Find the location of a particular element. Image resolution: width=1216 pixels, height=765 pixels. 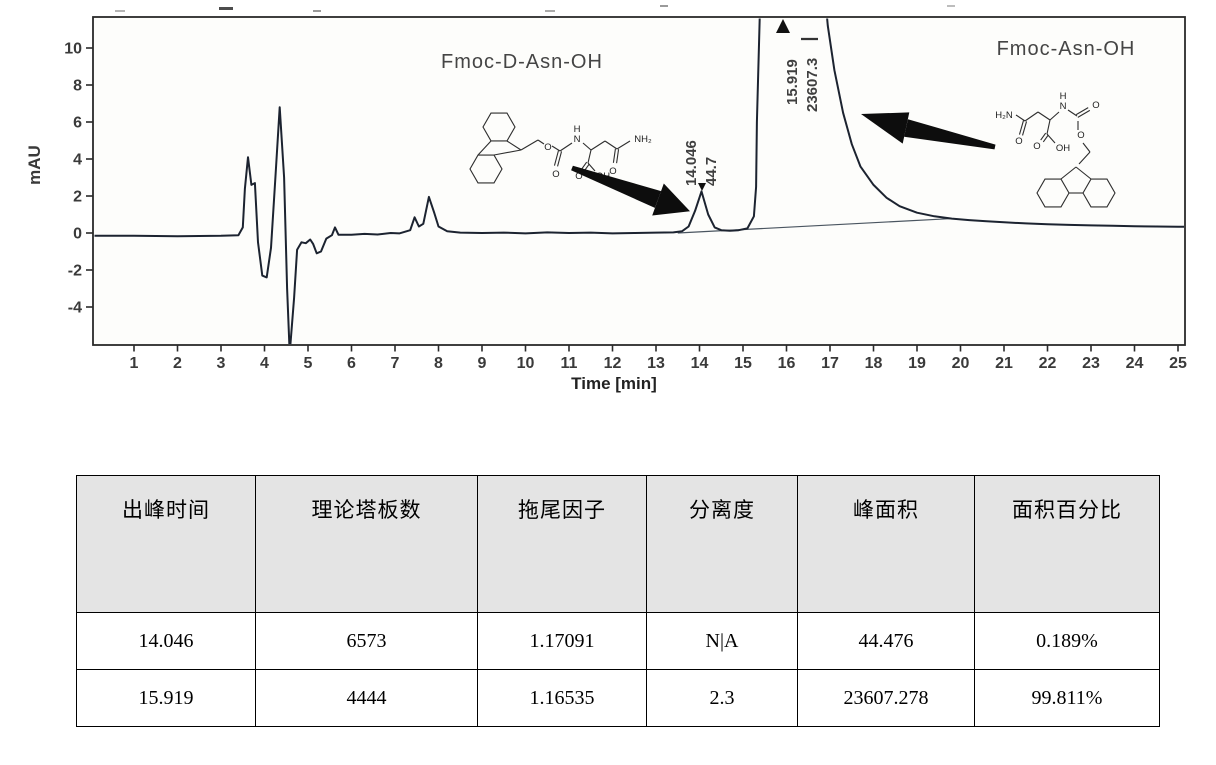

x-tick-label: 3 is located at coordinates (221, 363).